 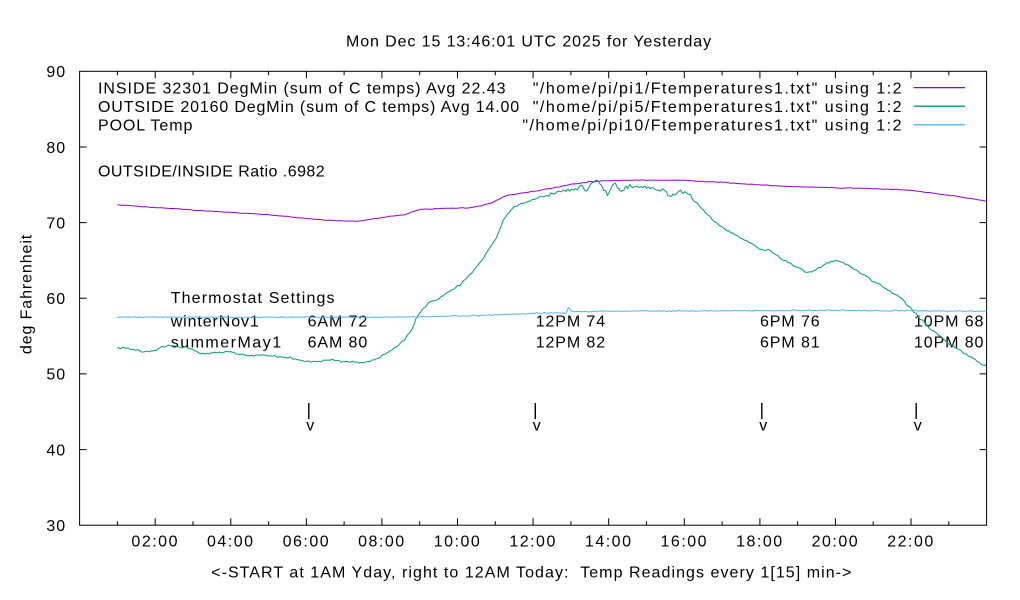 I want to click on svg-text: 14:00, so click(x=609, y=542).